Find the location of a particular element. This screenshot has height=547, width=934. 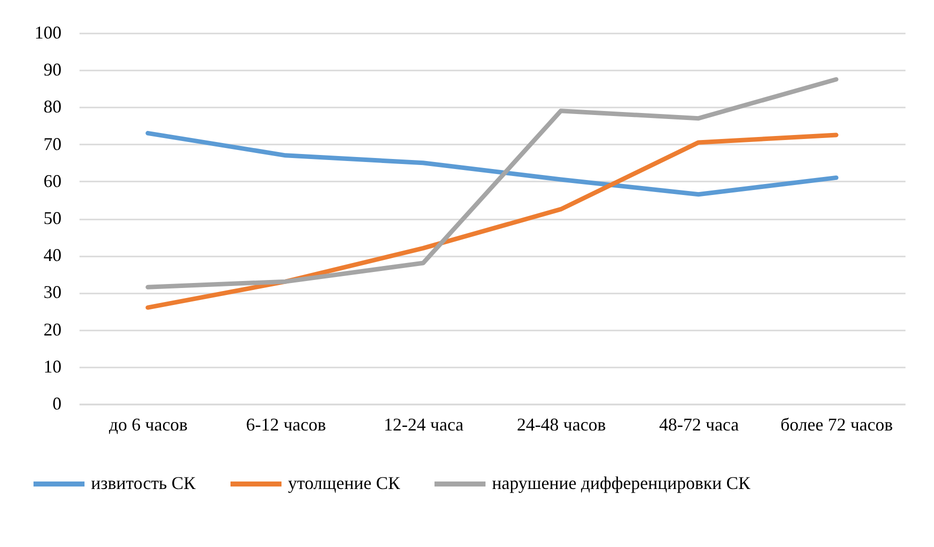

y-tick-label: 10 is located at coordinates (53, 366).